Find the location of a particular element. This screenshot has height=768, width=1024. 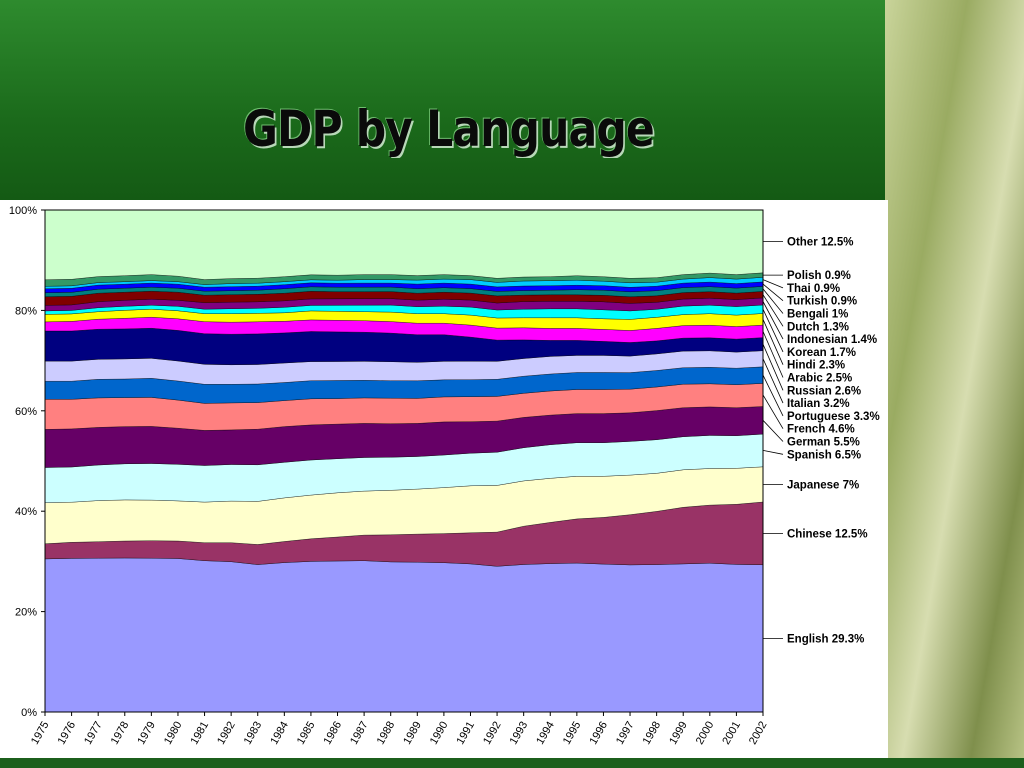

x-tick-label: 1991 is located at coordinates (465, 733).